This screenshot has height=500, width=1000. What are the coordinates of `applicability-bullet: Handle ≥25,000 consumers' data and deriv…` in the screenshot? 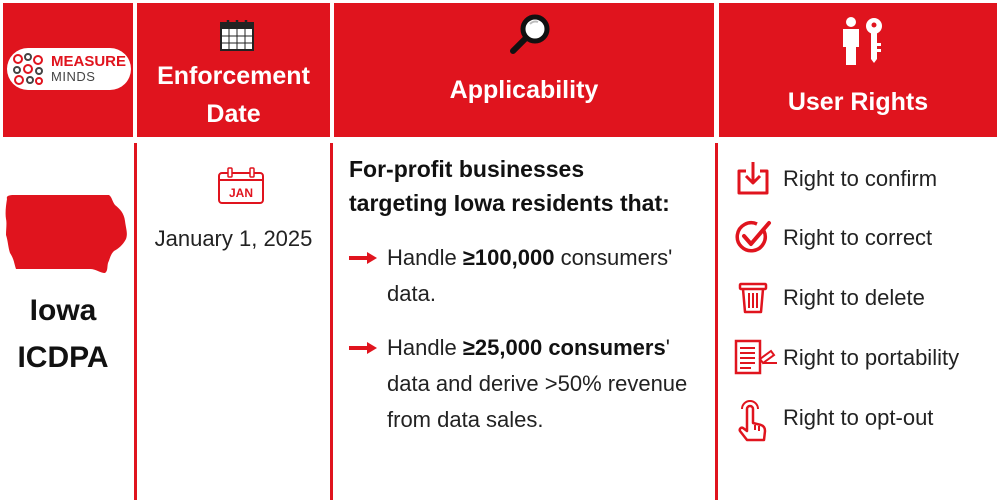 It's located at (552, 384).